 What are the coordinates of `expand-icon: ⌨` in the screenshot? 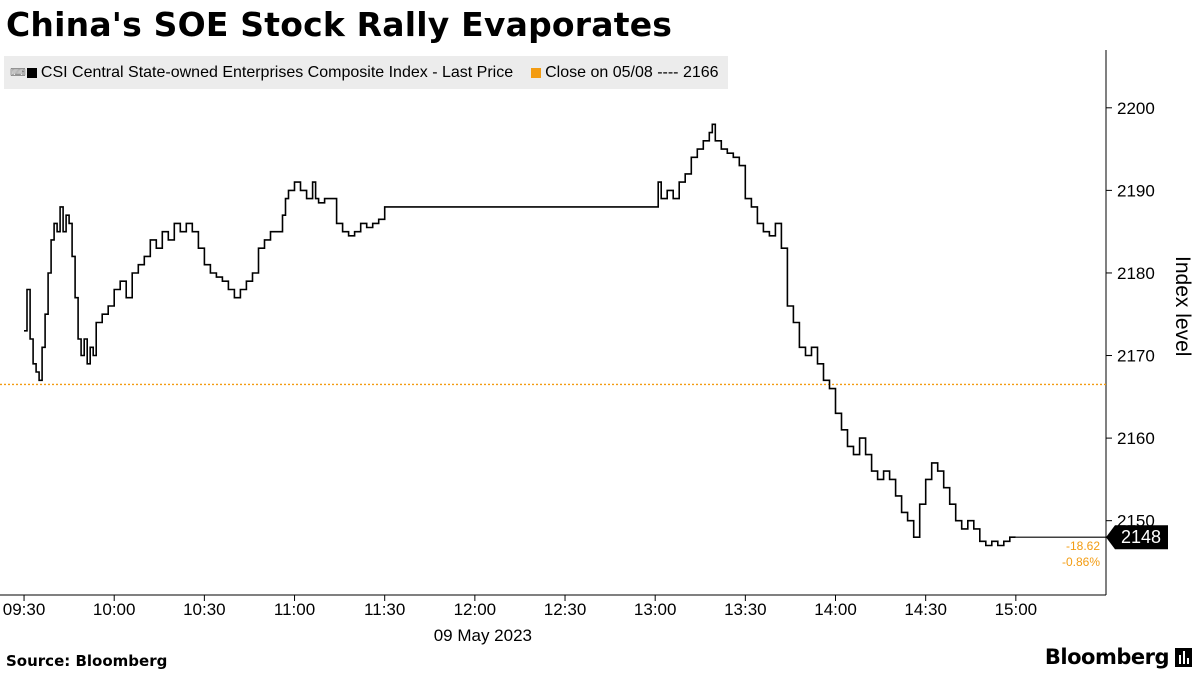 It's located at (18, 73).